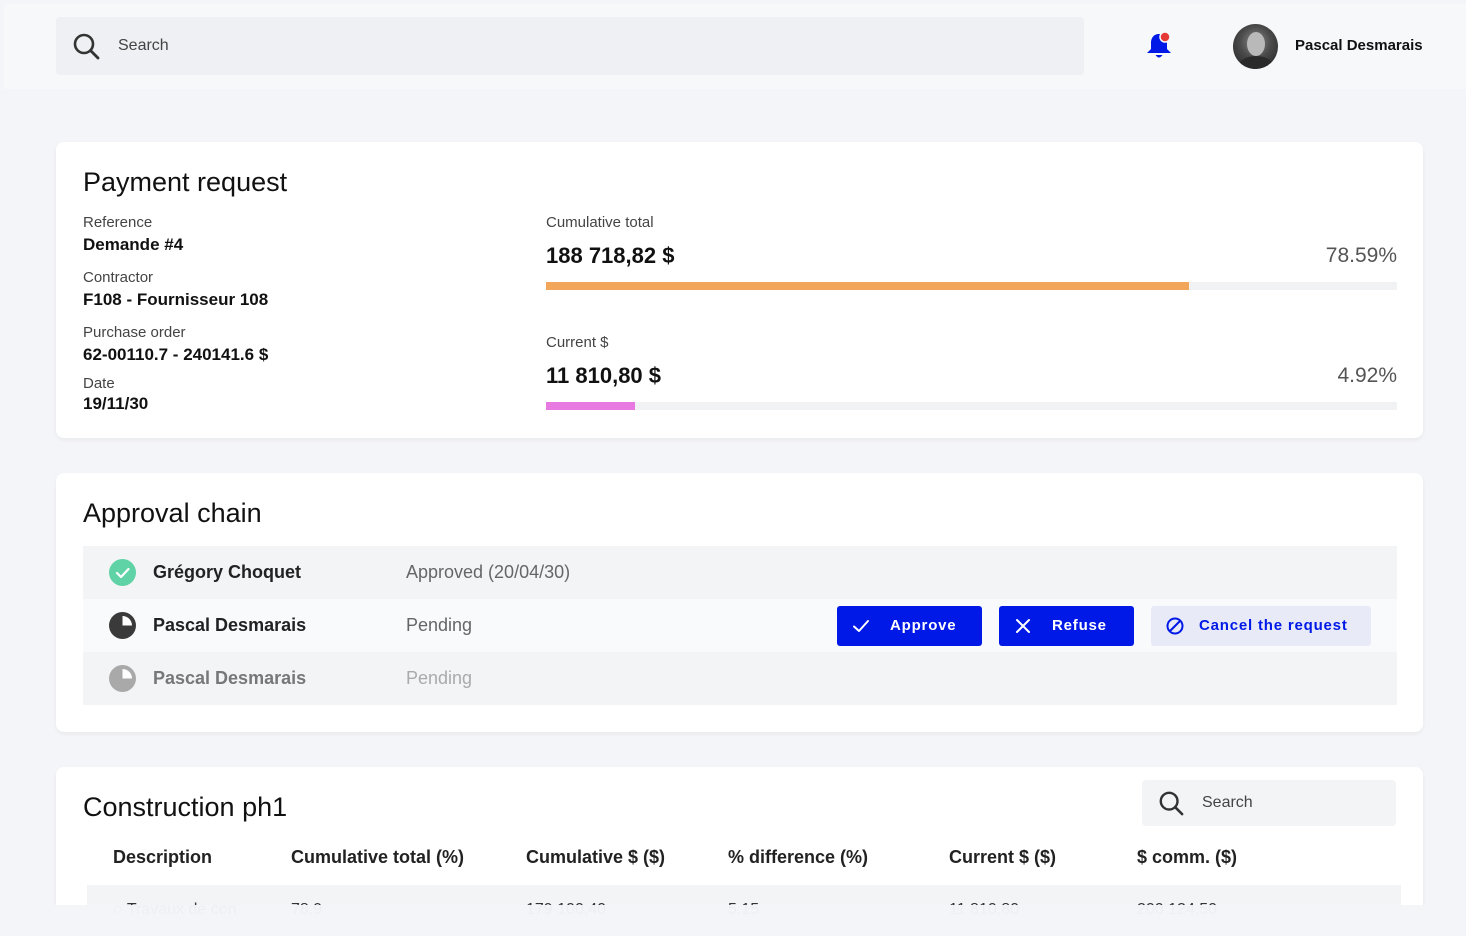  What do you see at coordinates (1359, 45) in the screenshot?
I see `user-name: Pascal Desmarais` at bounding box center [1359, 45].